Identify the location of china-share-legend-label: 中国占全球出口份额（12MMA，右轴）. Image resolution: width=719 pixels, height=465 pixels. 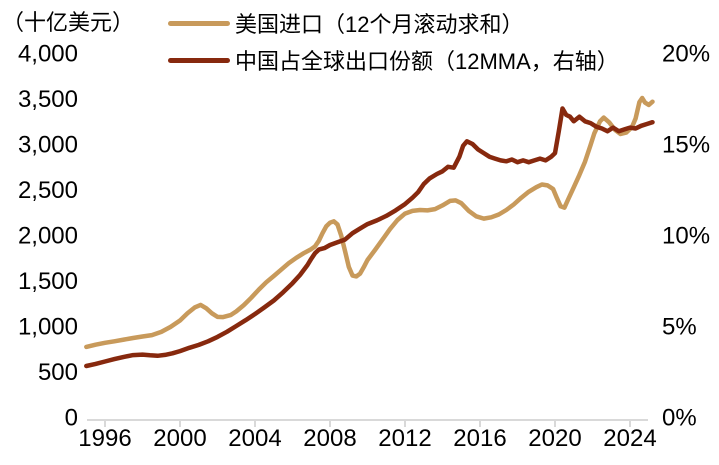
(427, 61).